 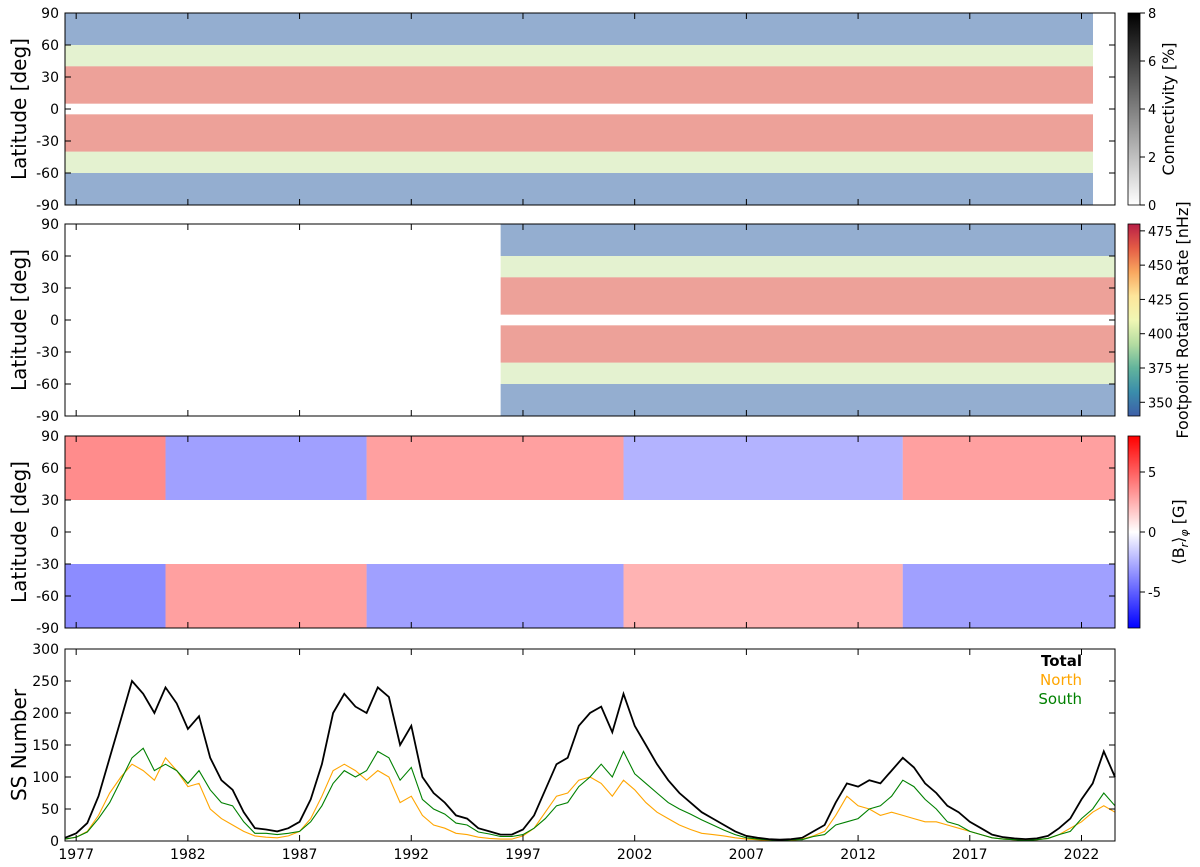 What do you see at coordinates (747, 855) in the screenshot?
I see `panel4-xtick-label: 2007` at bounding box center [747, 855].